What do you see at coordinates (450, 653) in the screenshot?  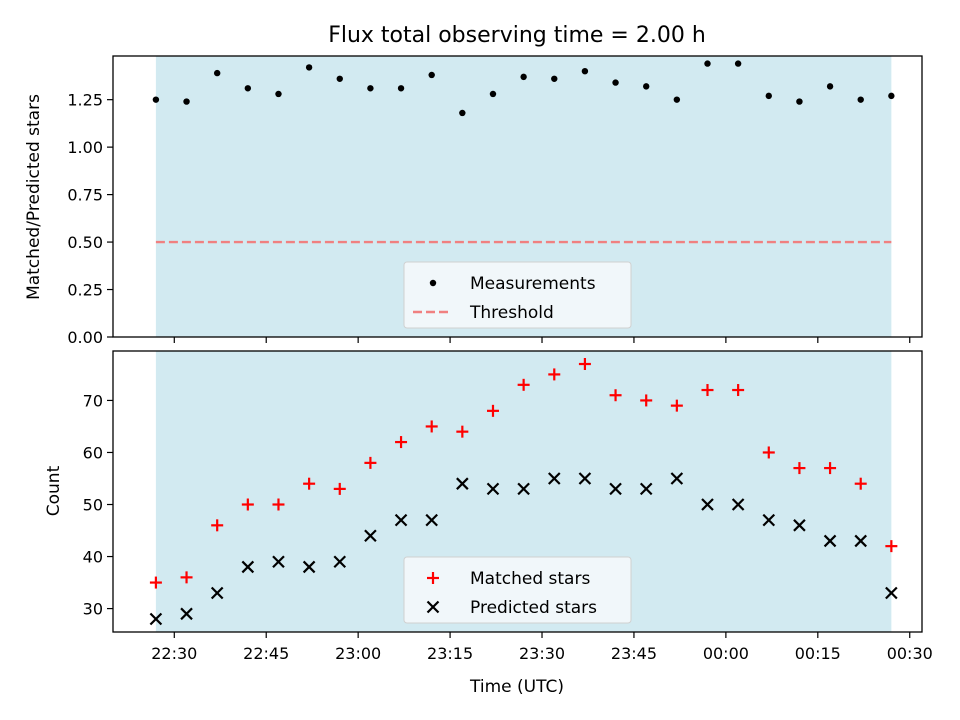 I see `x-tick-label: 23:15` at bounding box center [450, 653].